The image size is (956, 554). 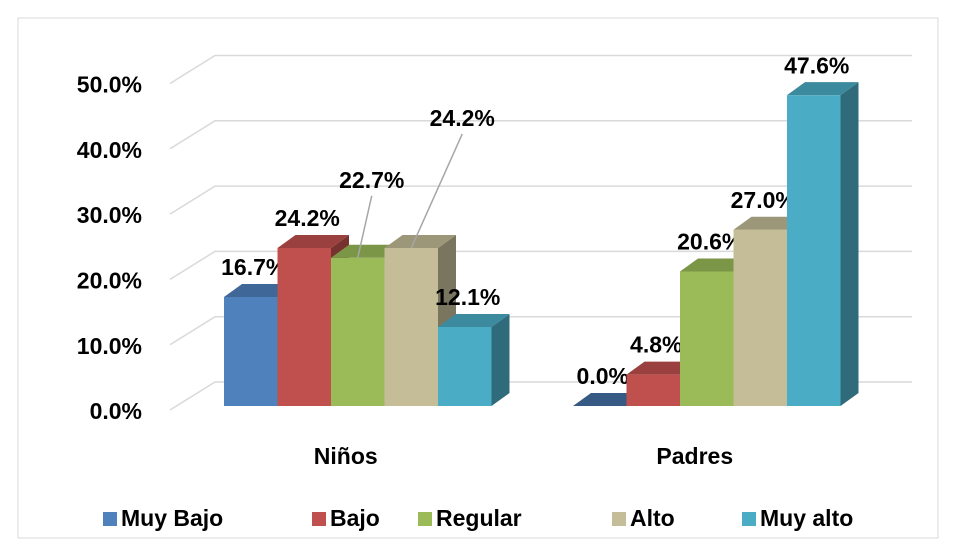 I want to click on data-label: 20.6%, so click(x=709, y=242).